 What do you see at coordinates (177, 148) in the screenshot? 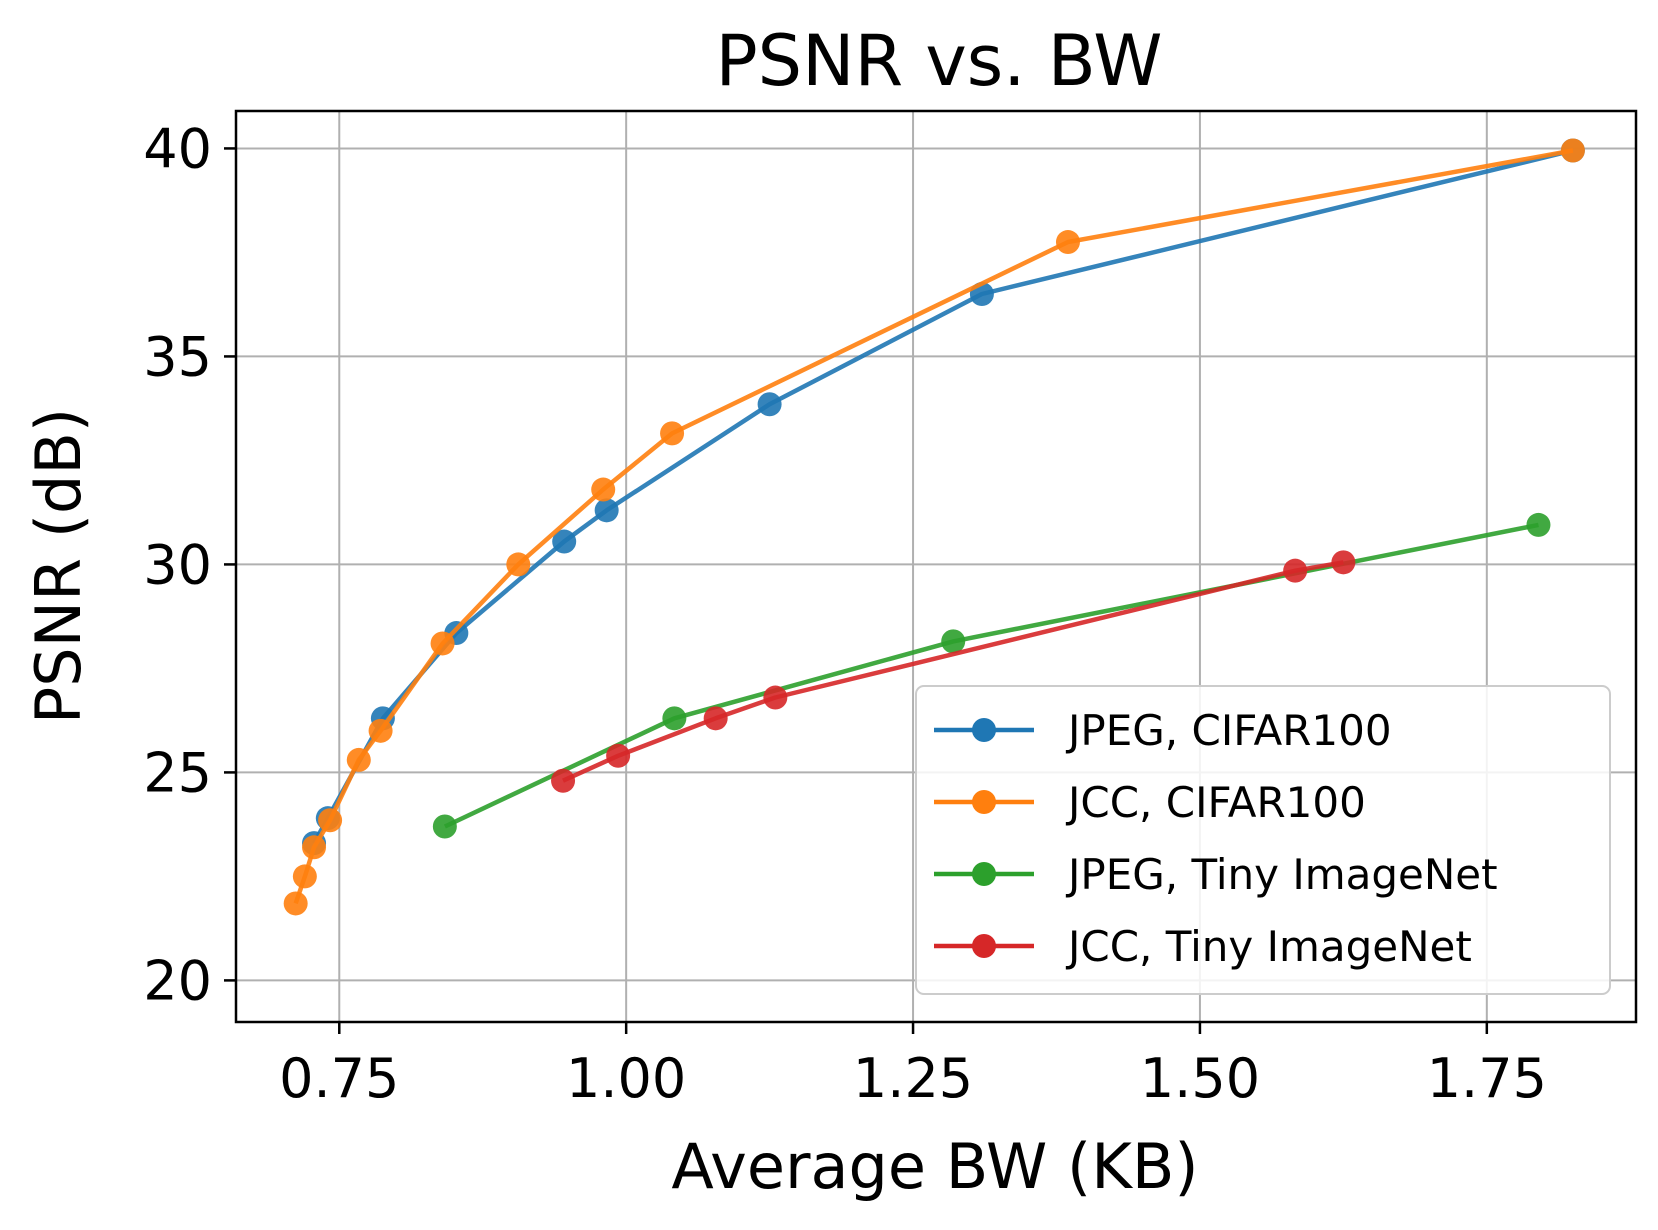
I see `y-tick-label: 40` at bounding box center [177, 148].